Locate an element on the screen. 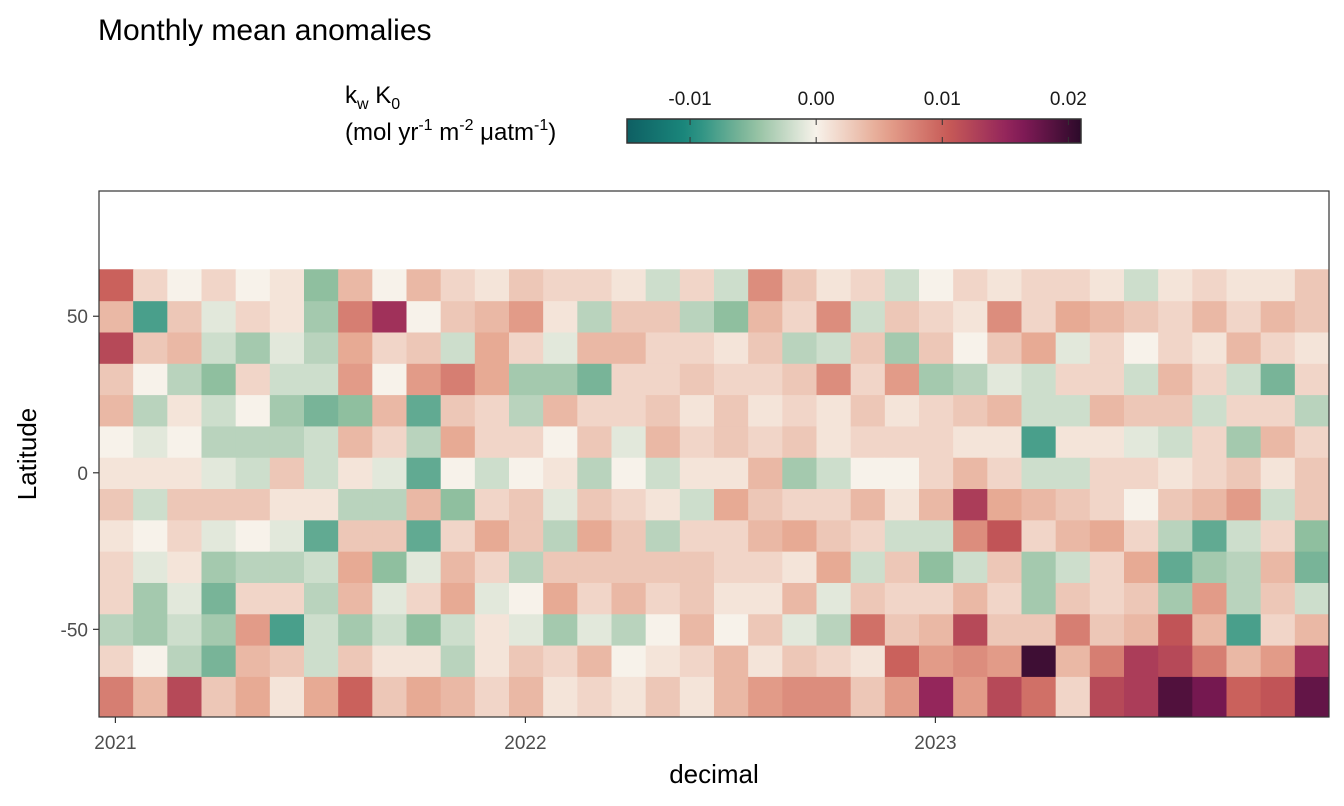  y-tick-label: 50 is located at coordinates (77, 317).